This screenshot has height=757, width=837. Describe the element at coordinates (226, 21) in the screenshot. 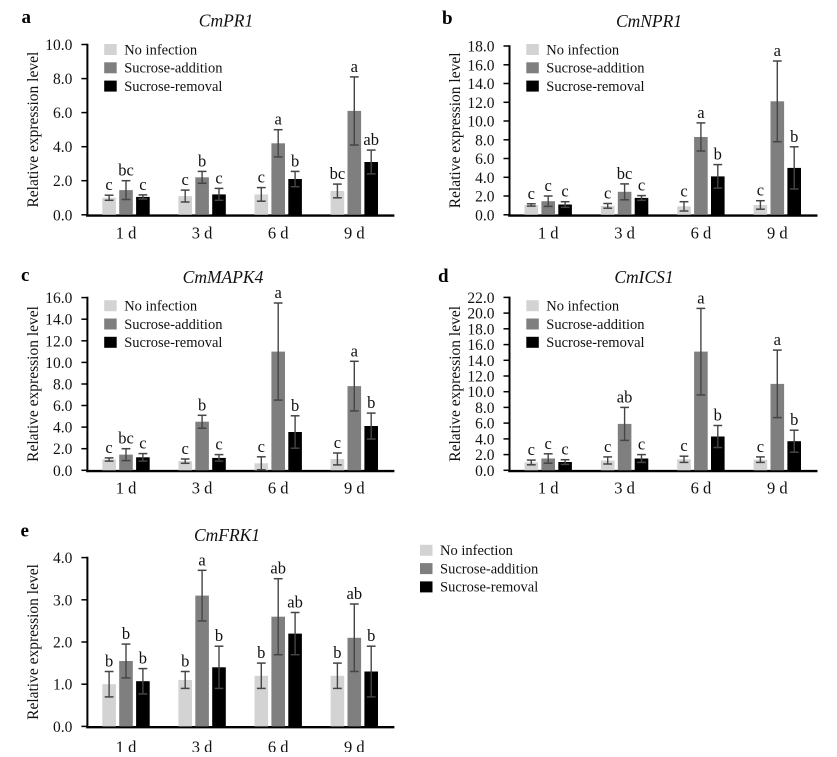

I see `svg-text: CmPR1` at that location.